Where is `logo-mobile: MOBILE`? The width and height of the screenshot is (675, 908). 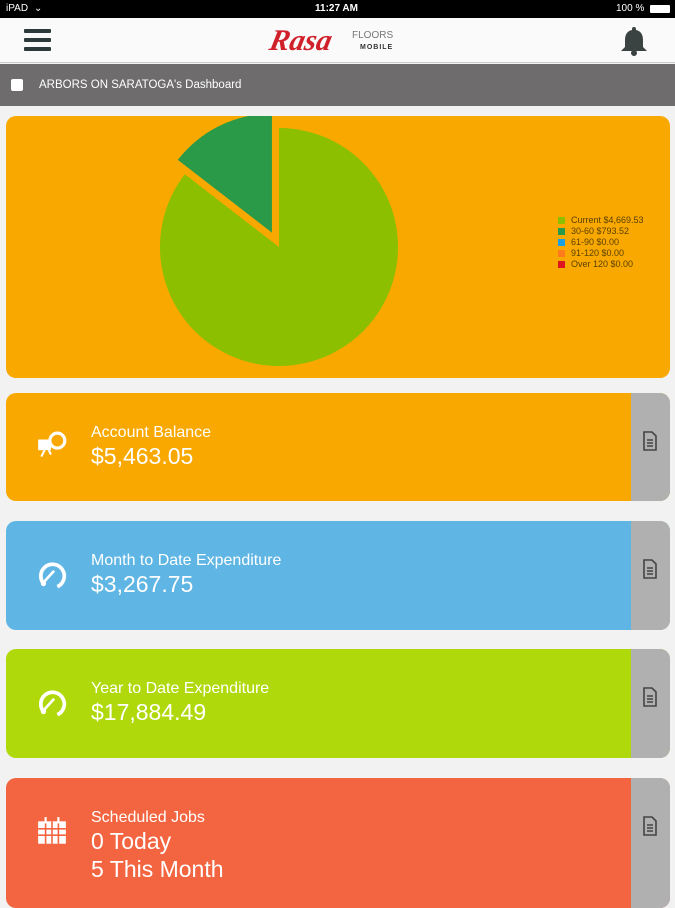 logo-mobile: MOBILE is located at coordinates (377, 47).